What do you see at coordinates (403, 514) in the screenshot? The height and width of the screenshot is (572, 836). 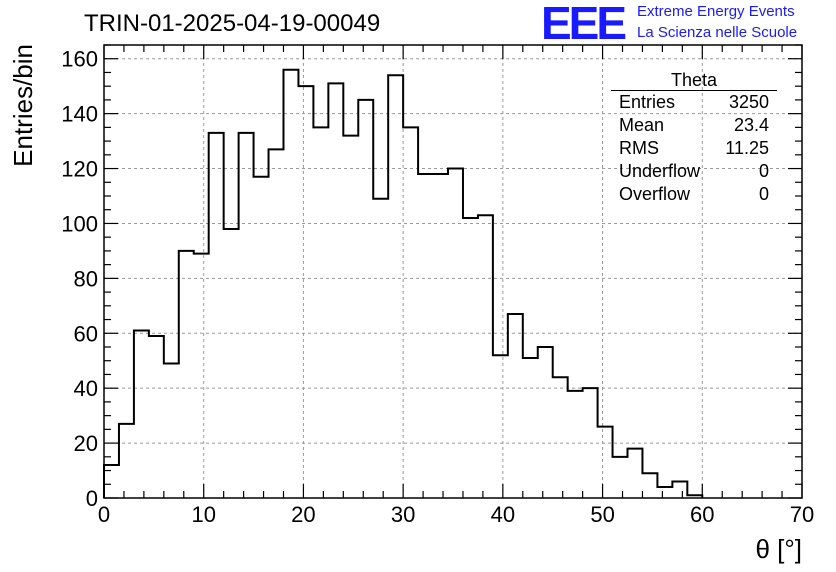 I see `x-tick-label: 30` at bounding box center [403, 514].